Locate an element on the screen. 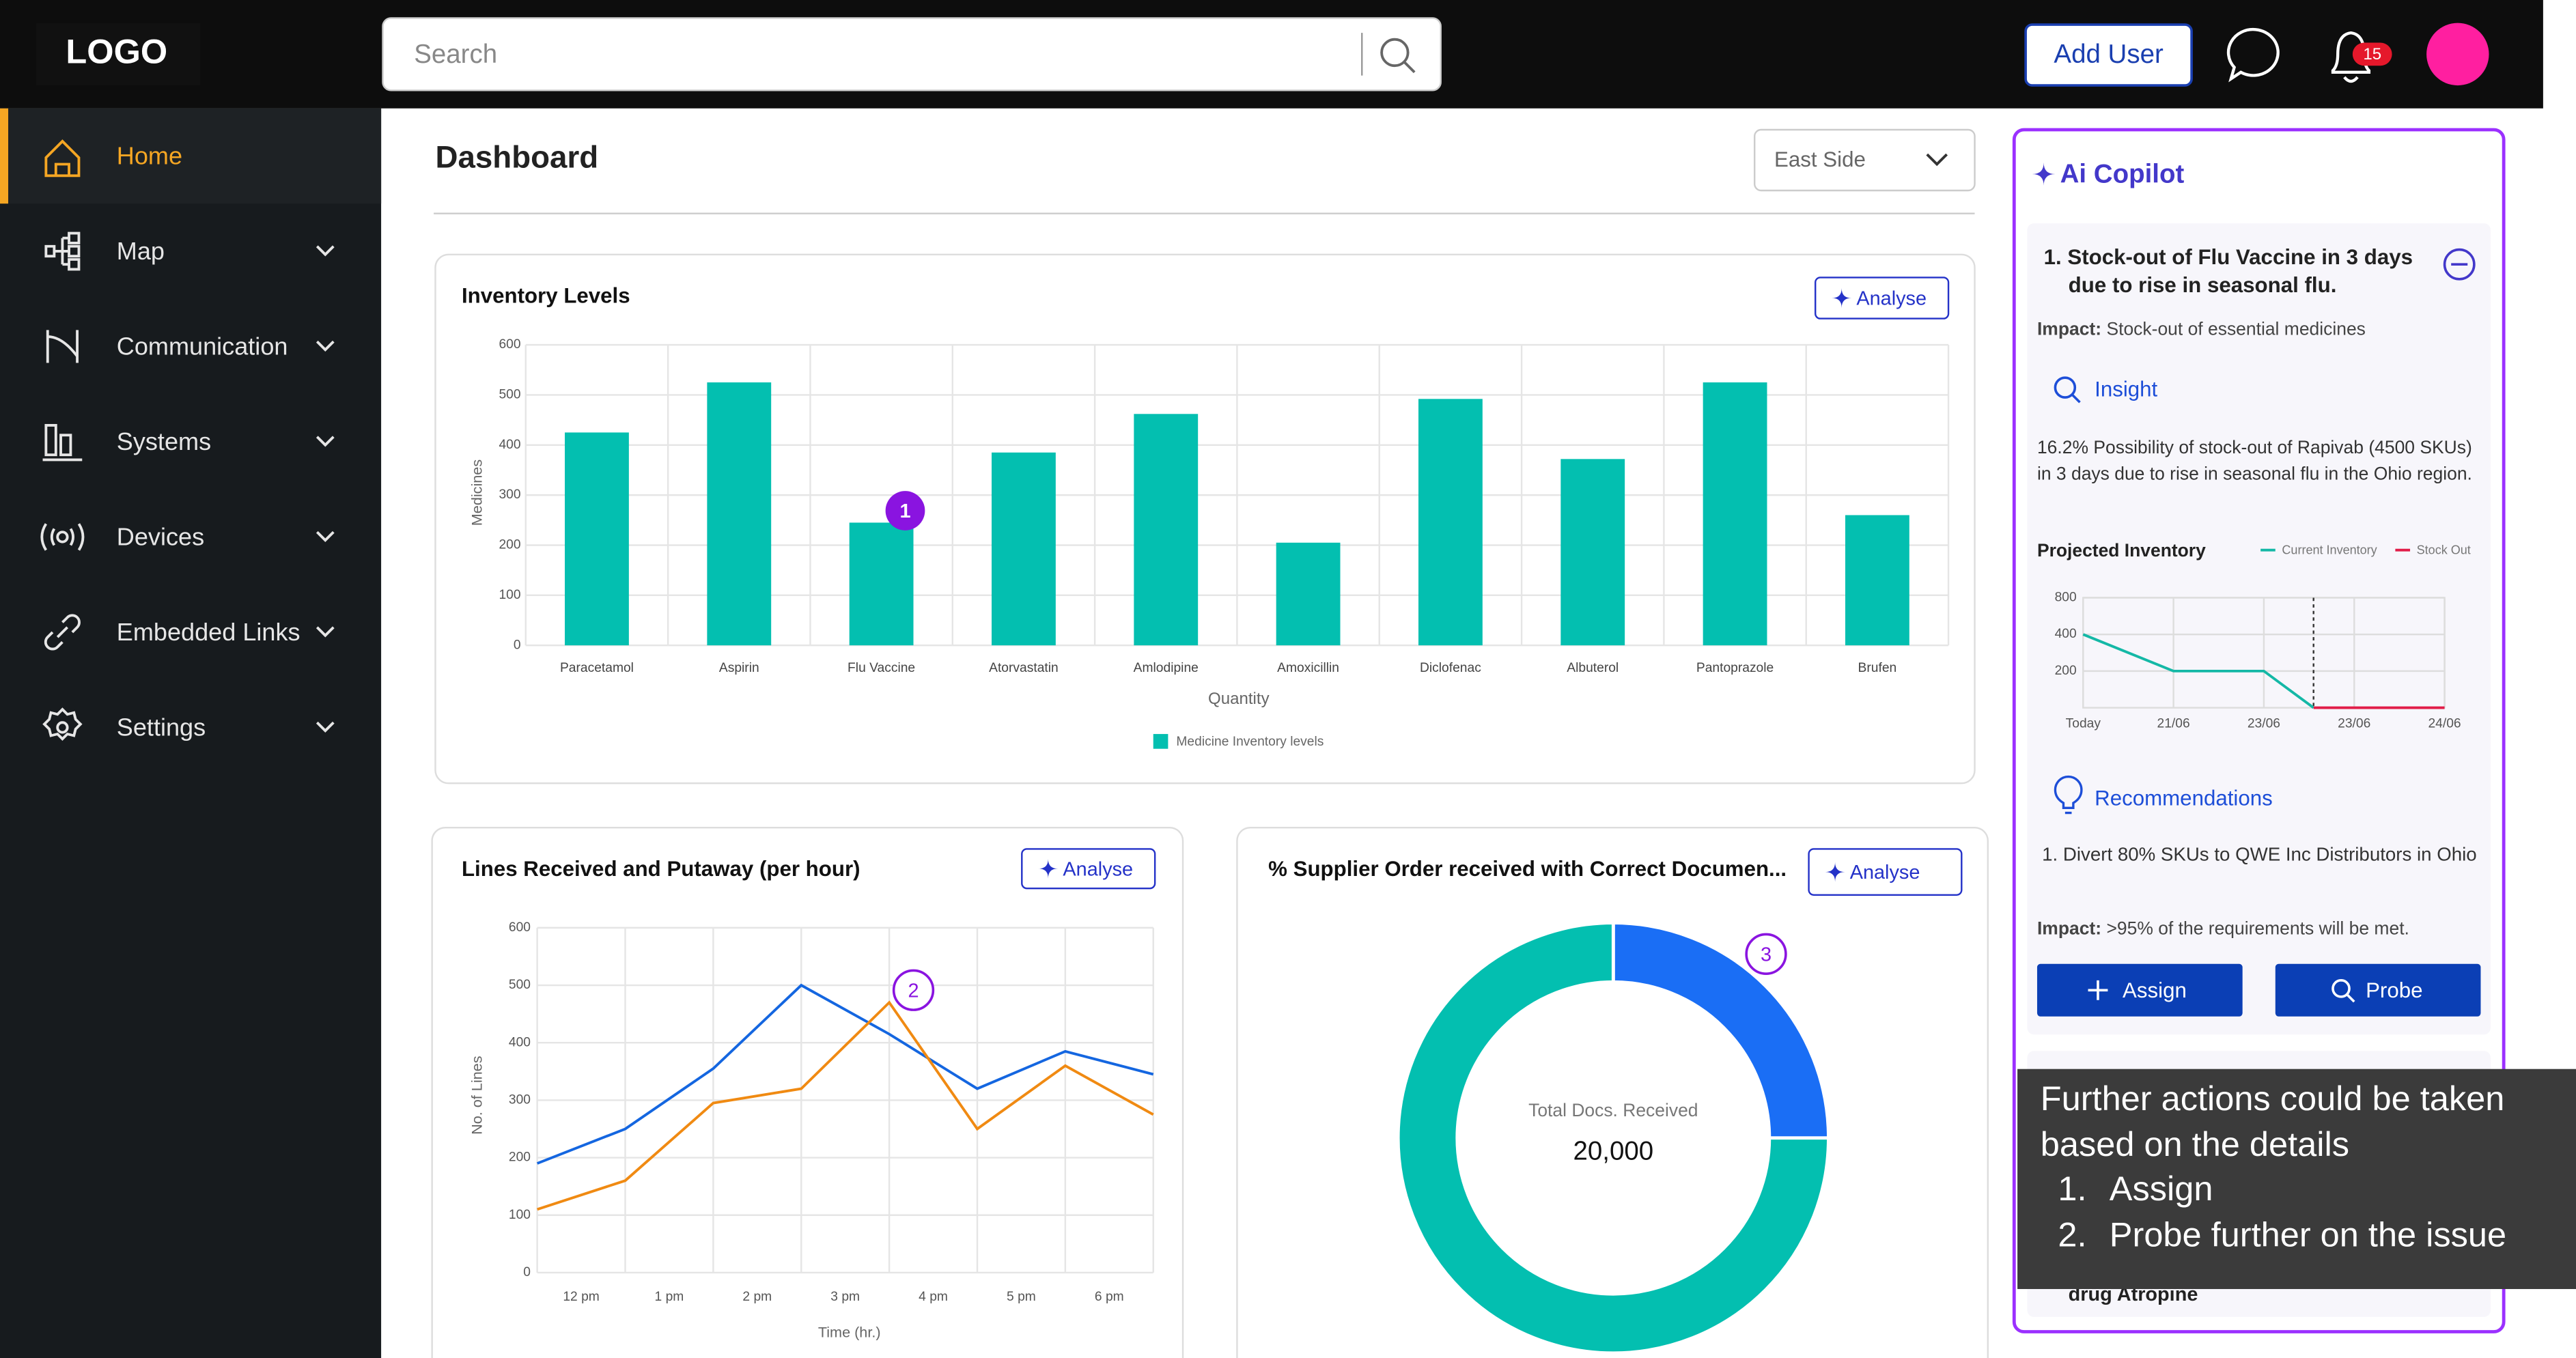 This screenshot has width=2576, height=1358. annotation-number: 2 is located at coordinates (914, 991).